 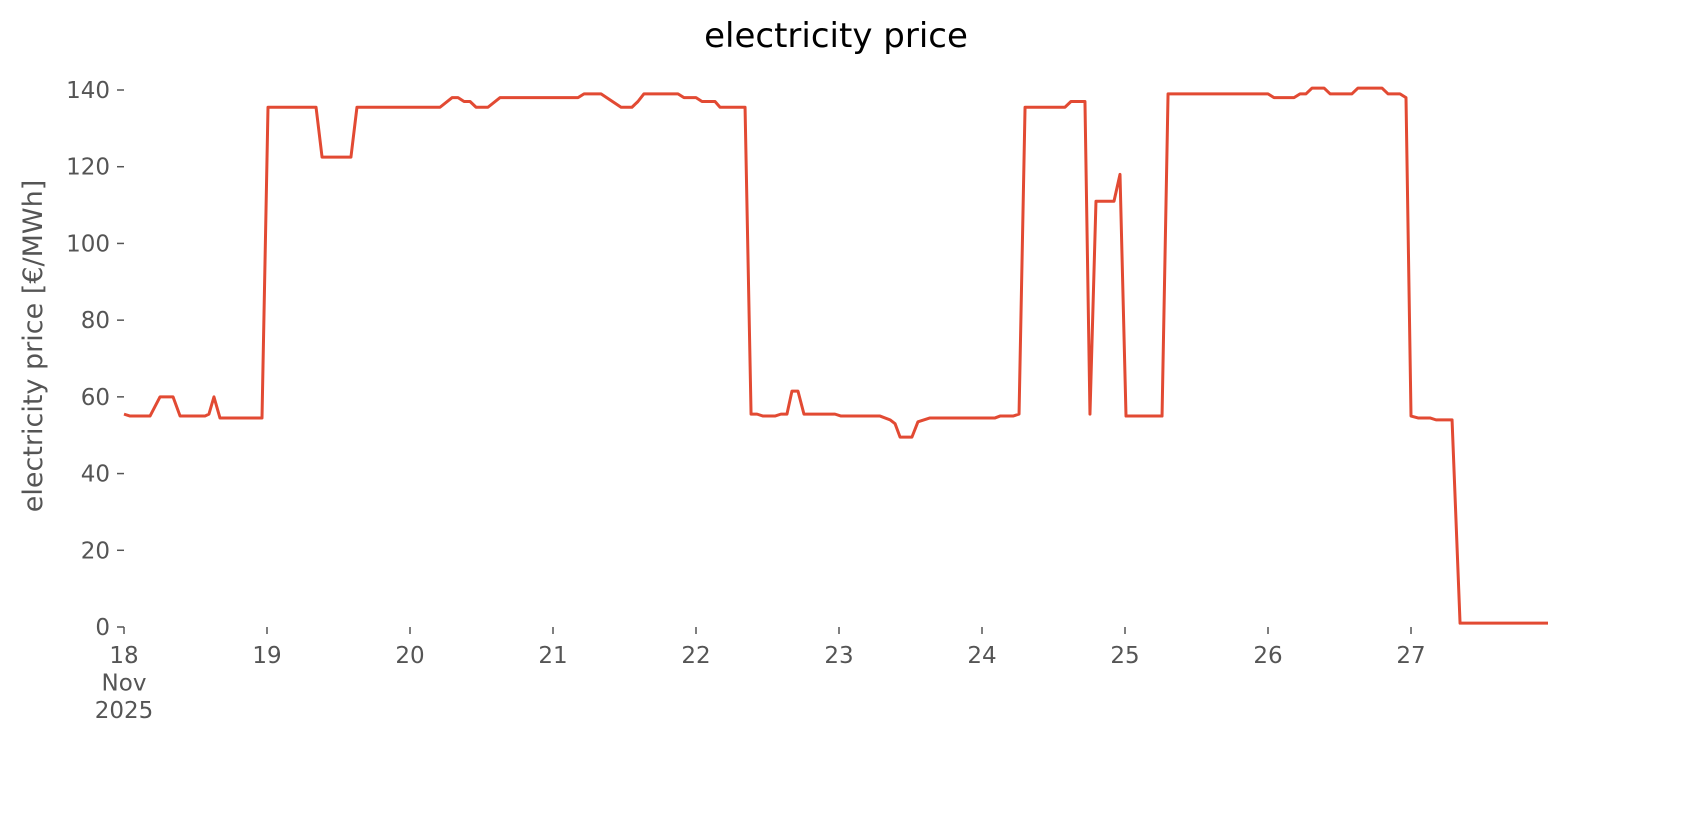 What do you see at coordinates (88, 168) in the screenshot?
I see `y-tick-label: 120` at bounding box center [88, 168].